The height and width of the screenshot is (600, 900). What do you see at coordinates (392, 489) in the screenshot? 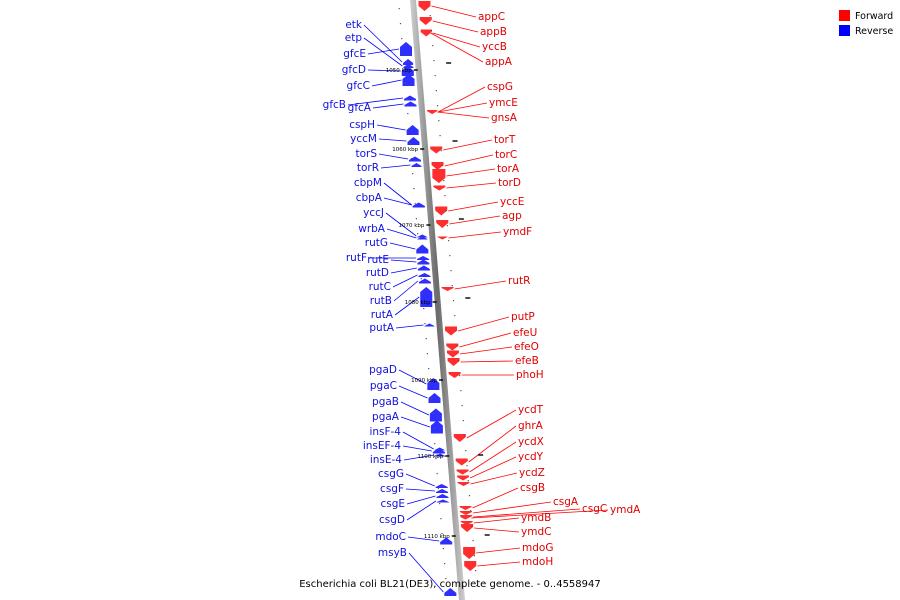
I see `gene-label-csgF: csgF` at bounding box center [392, 489].